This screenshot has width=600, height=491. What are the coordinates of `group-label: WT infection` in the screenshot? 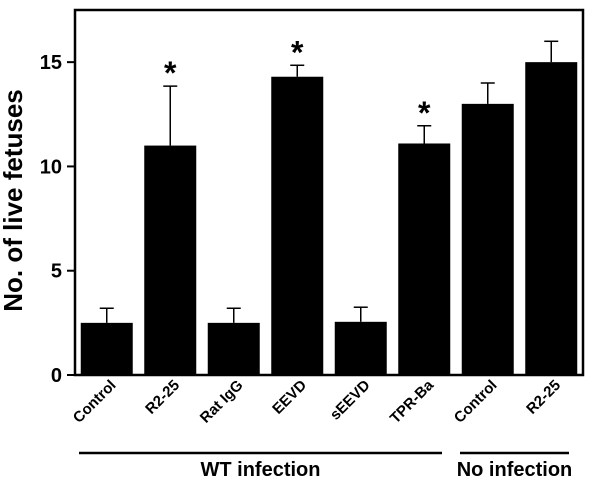 It's located at (261, 470).